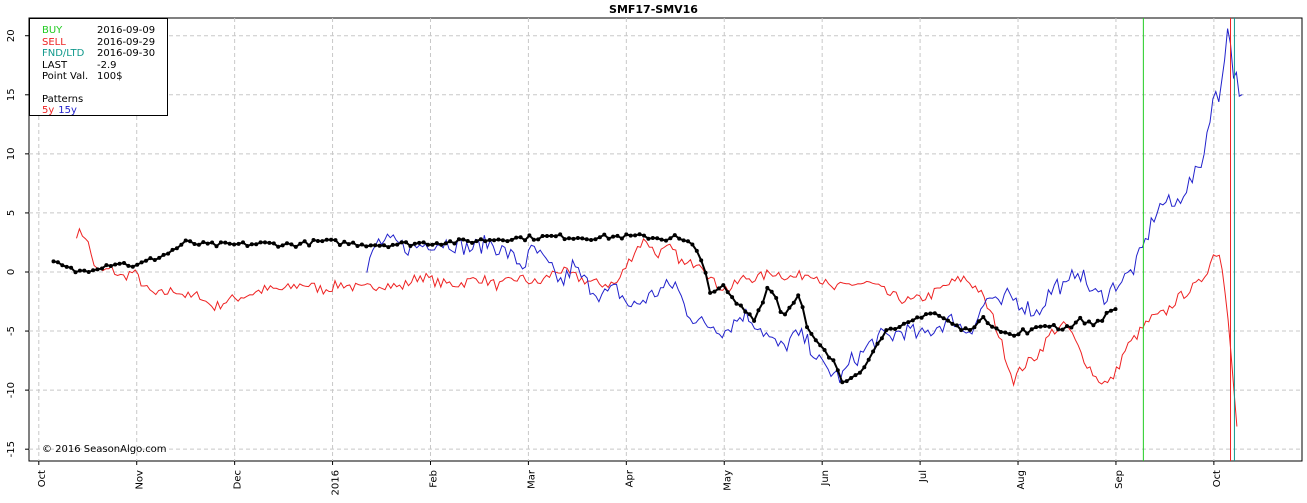 The width and height of the screenshot is (1307, 503). I want to click on legend-pointval-key: Point Val., so click(65, 76).